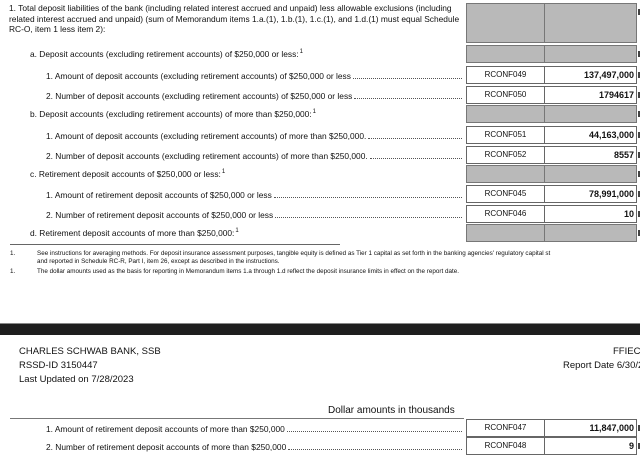 The height and width of the screenshot is (455, 640). I want to click on mdrm-code: RCONF045, so click(505, 194).